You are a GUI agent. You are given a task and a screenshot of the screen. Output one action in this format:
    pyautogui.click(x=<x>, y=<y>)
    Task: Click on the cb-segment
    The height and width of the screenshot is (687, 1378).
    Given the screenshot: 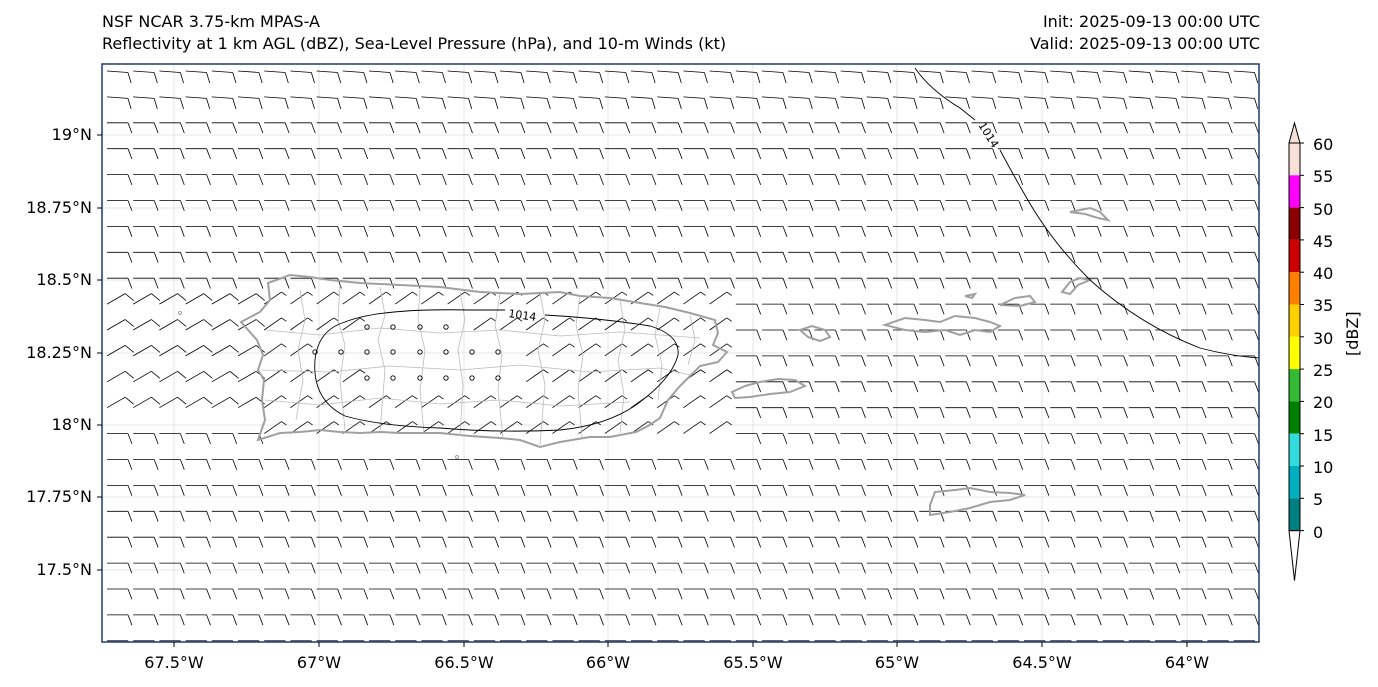 What is the action you would take?
    pyautogui.click(x=1294, y=256)
    